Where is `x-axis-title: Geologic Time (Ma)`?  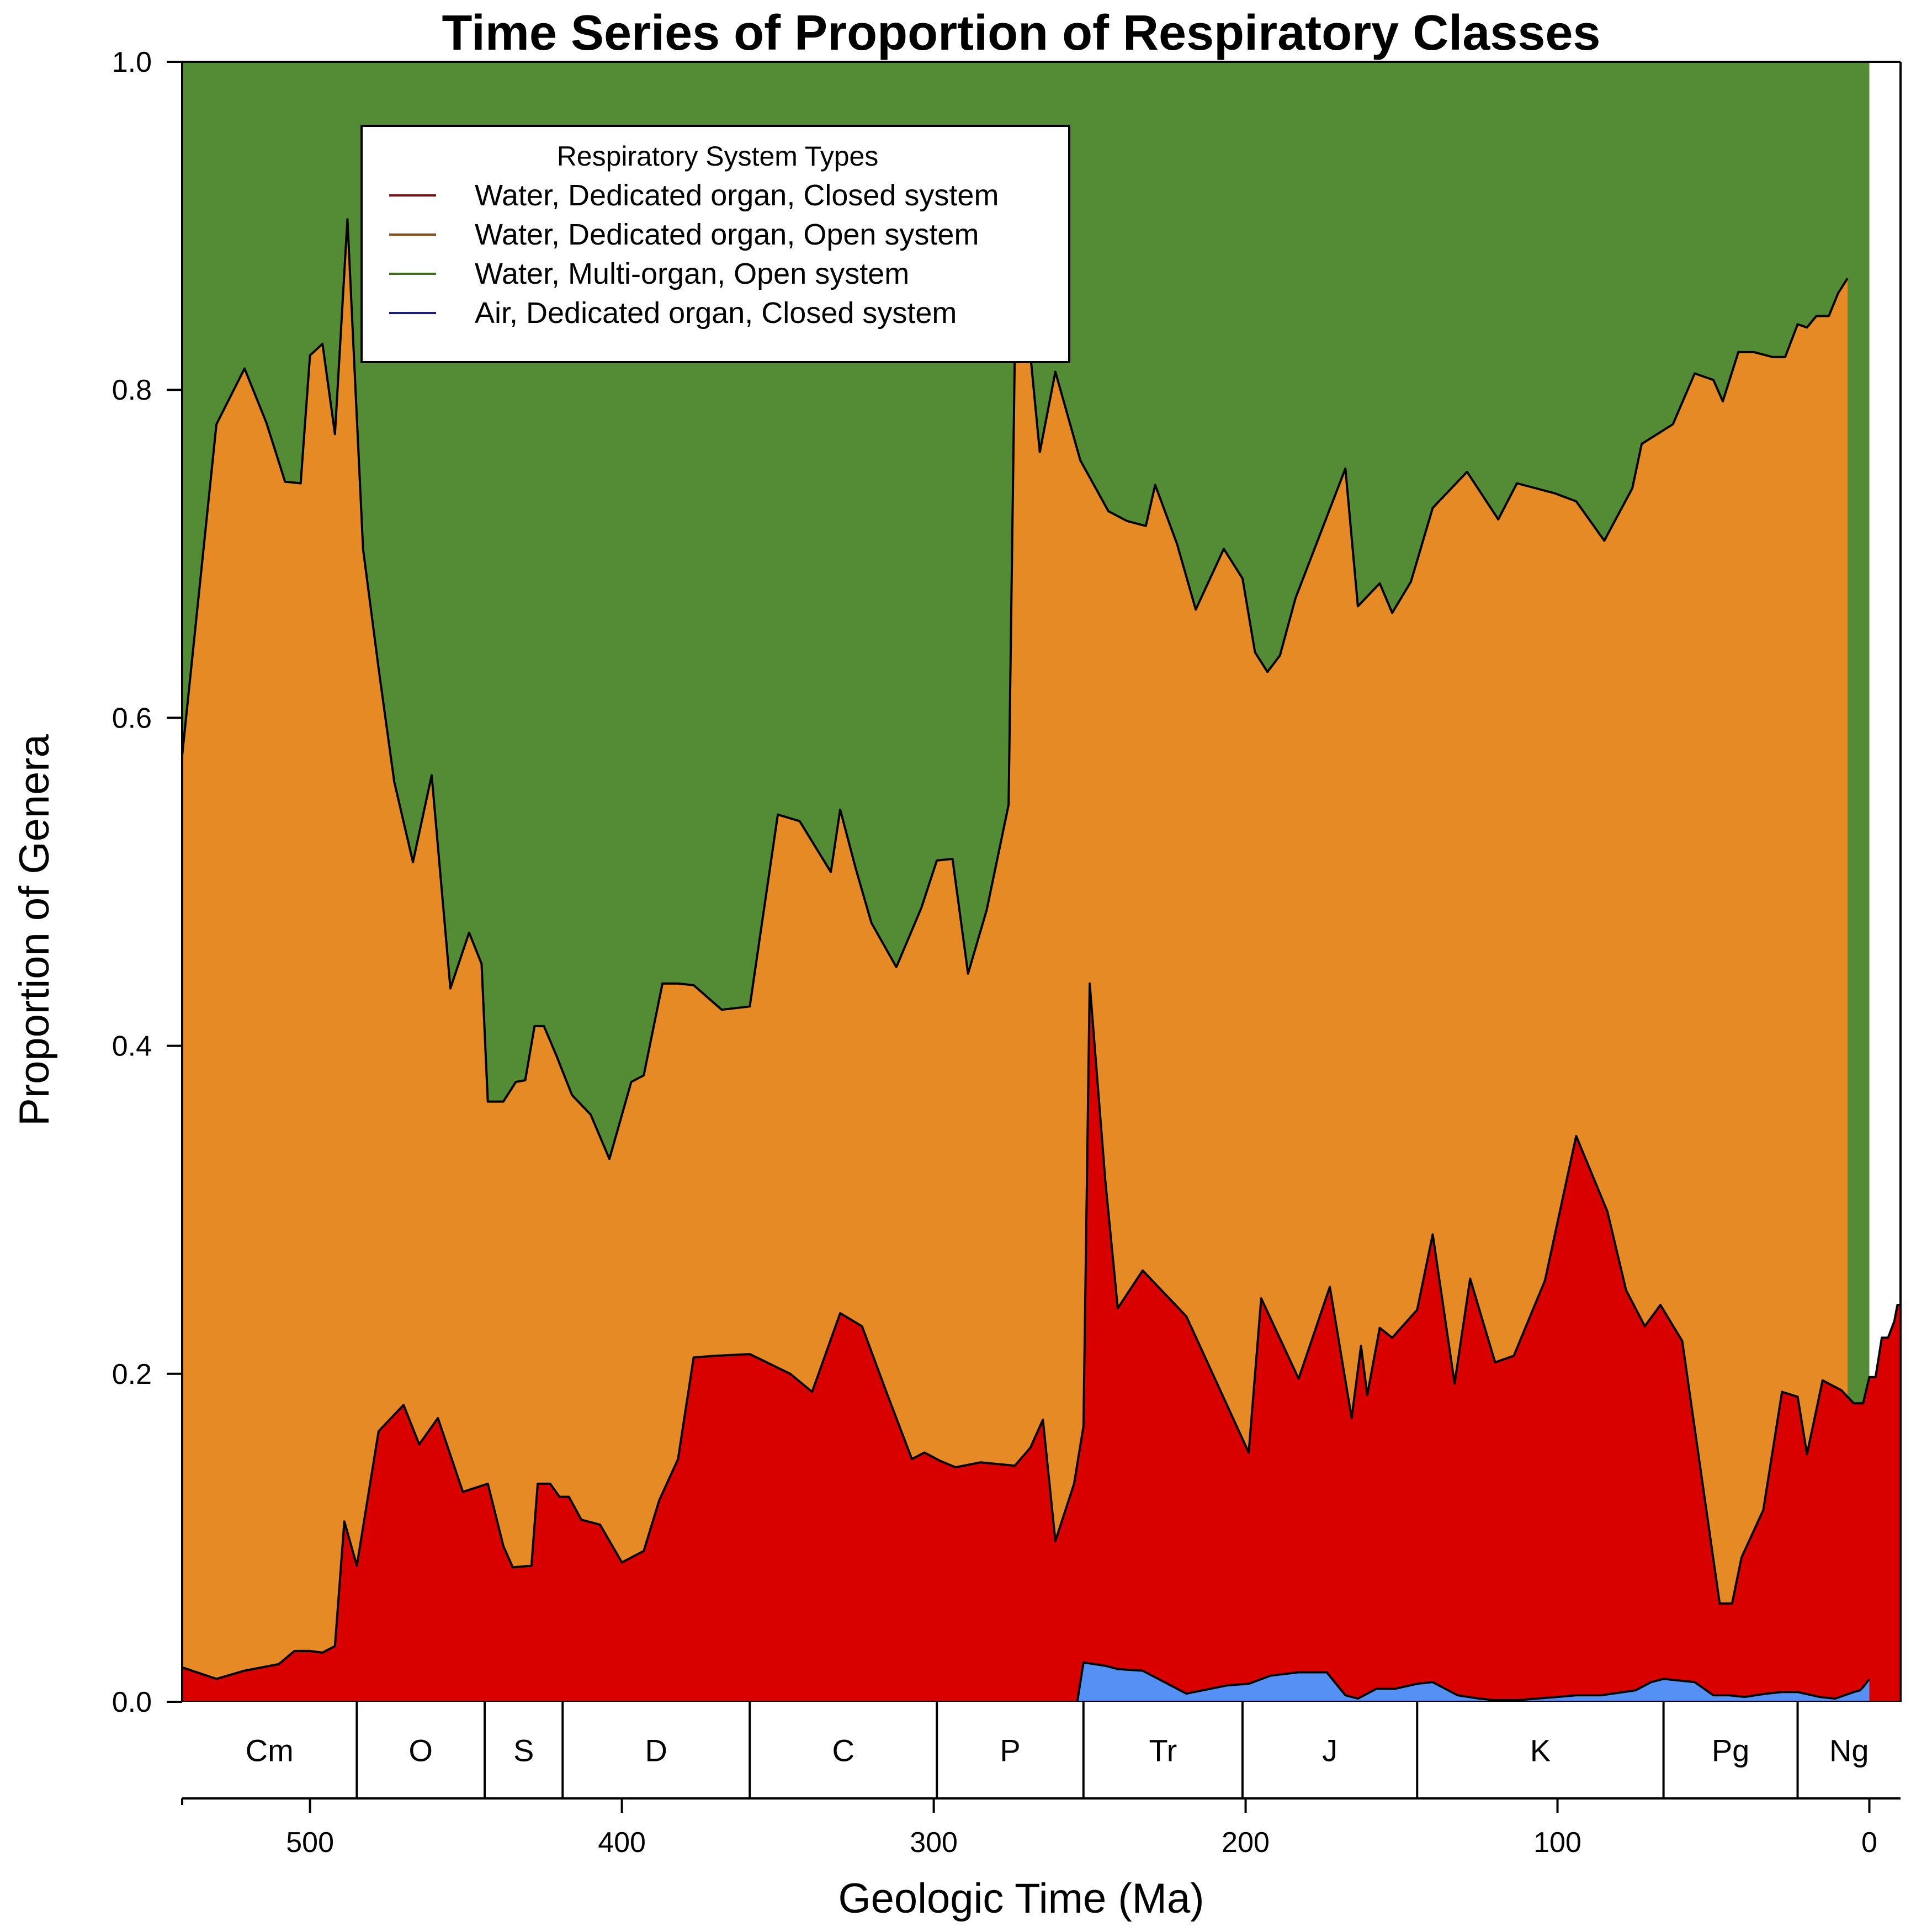 x-axis-title: Geologic Time (Ma) is located at coordinates (1021, 1899).